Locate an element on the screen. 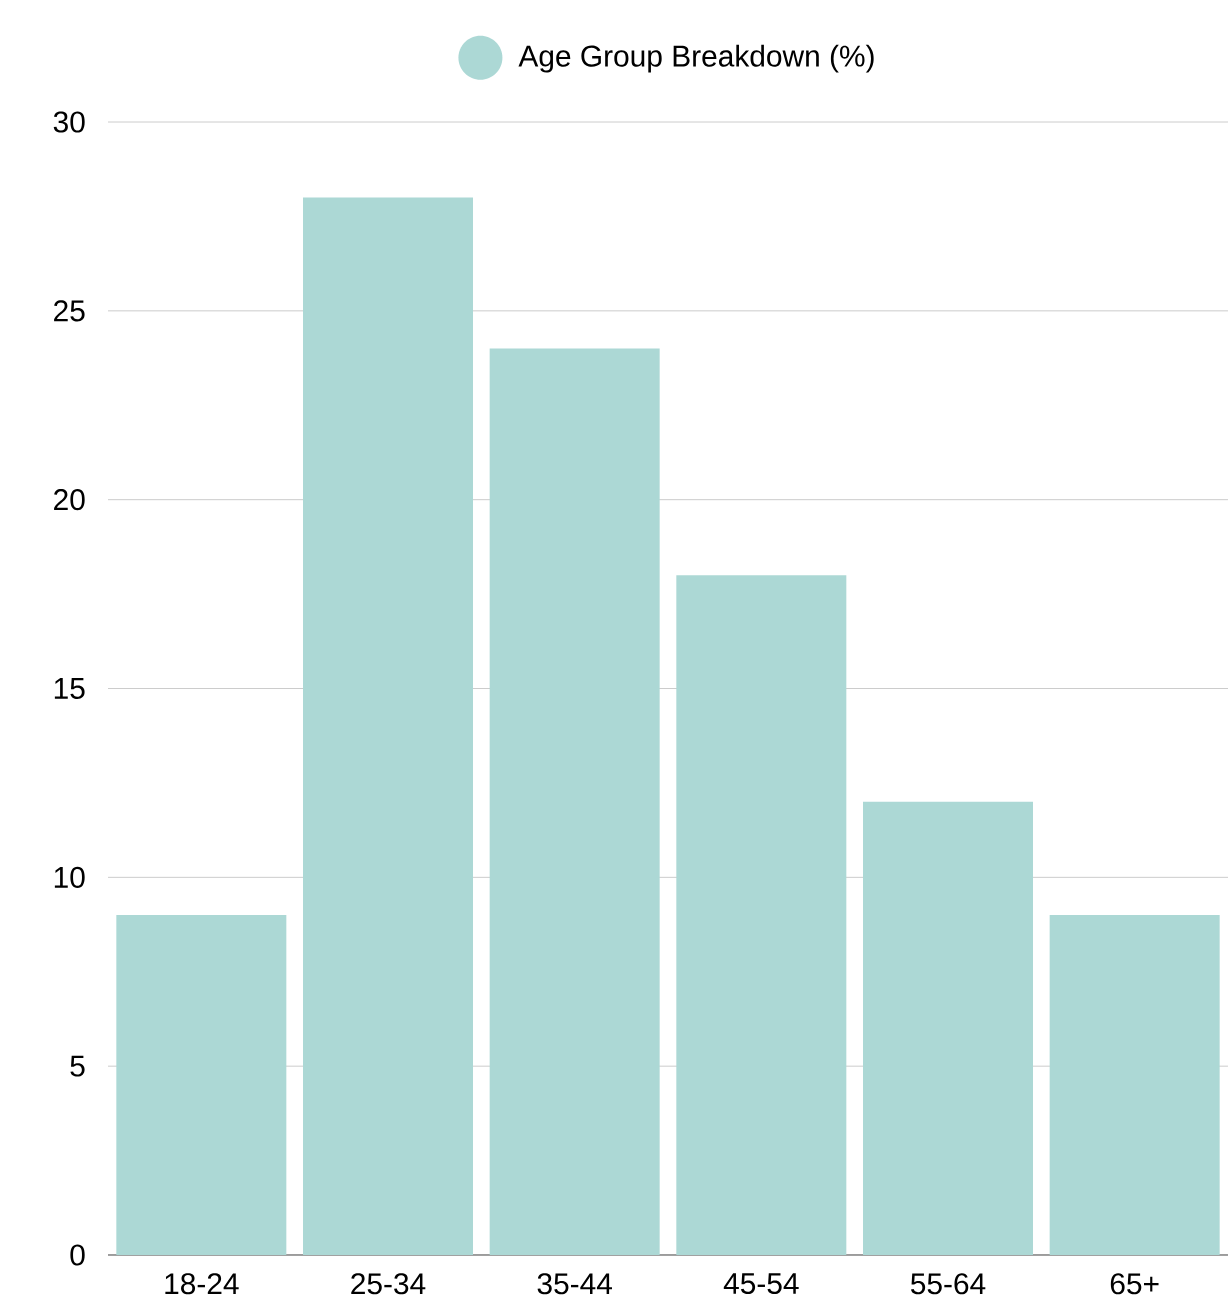 The image size is (1230, 1316). y-tick-label: 15 is located at coordinates (69, 688).